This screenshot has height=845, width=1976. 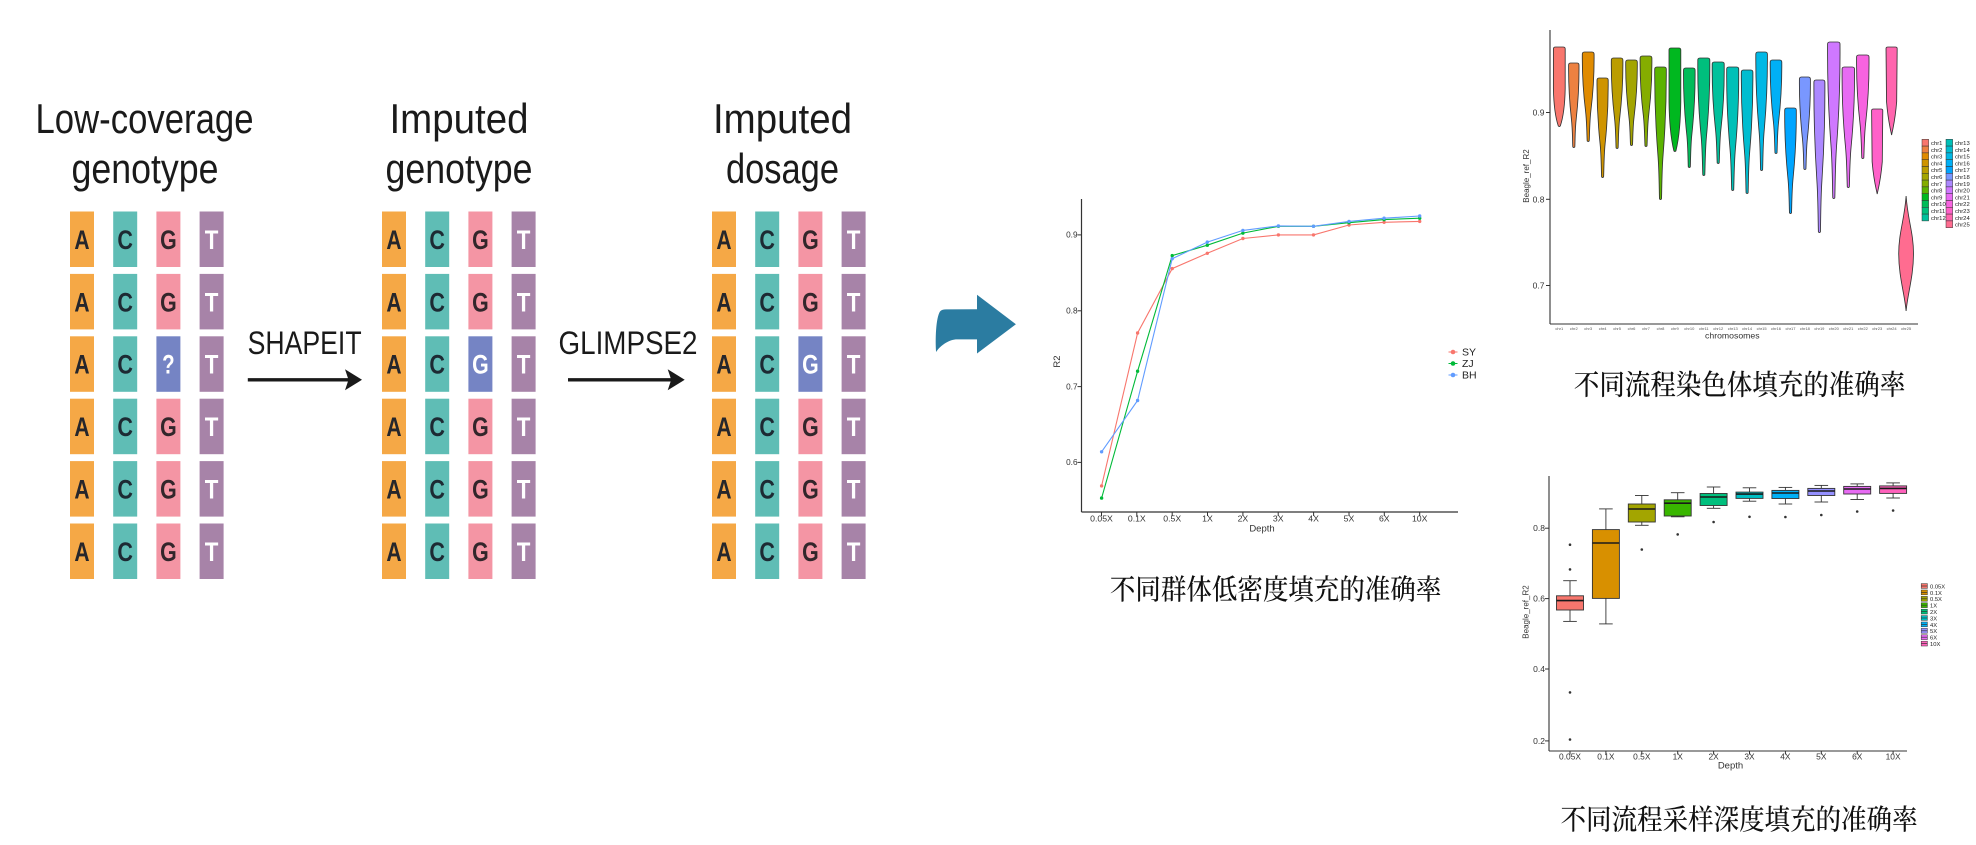 What do you see at coordinates (459, 168) in the screenshot?
I see `svg-text: genotype` at bounding box center [459, 168].